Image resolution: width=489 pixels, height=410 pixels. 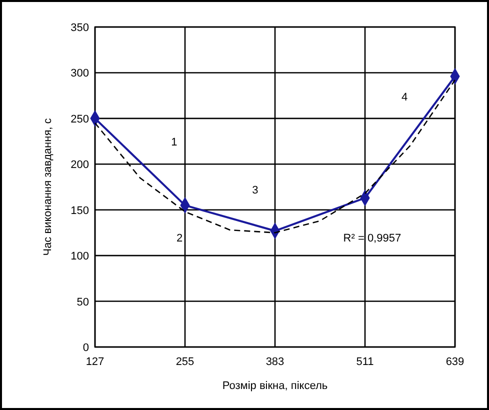 What do you see at coordinates (79, 210) in the screenshot?
I see `y-tick-label: 150` at bounding box center [79, 210].